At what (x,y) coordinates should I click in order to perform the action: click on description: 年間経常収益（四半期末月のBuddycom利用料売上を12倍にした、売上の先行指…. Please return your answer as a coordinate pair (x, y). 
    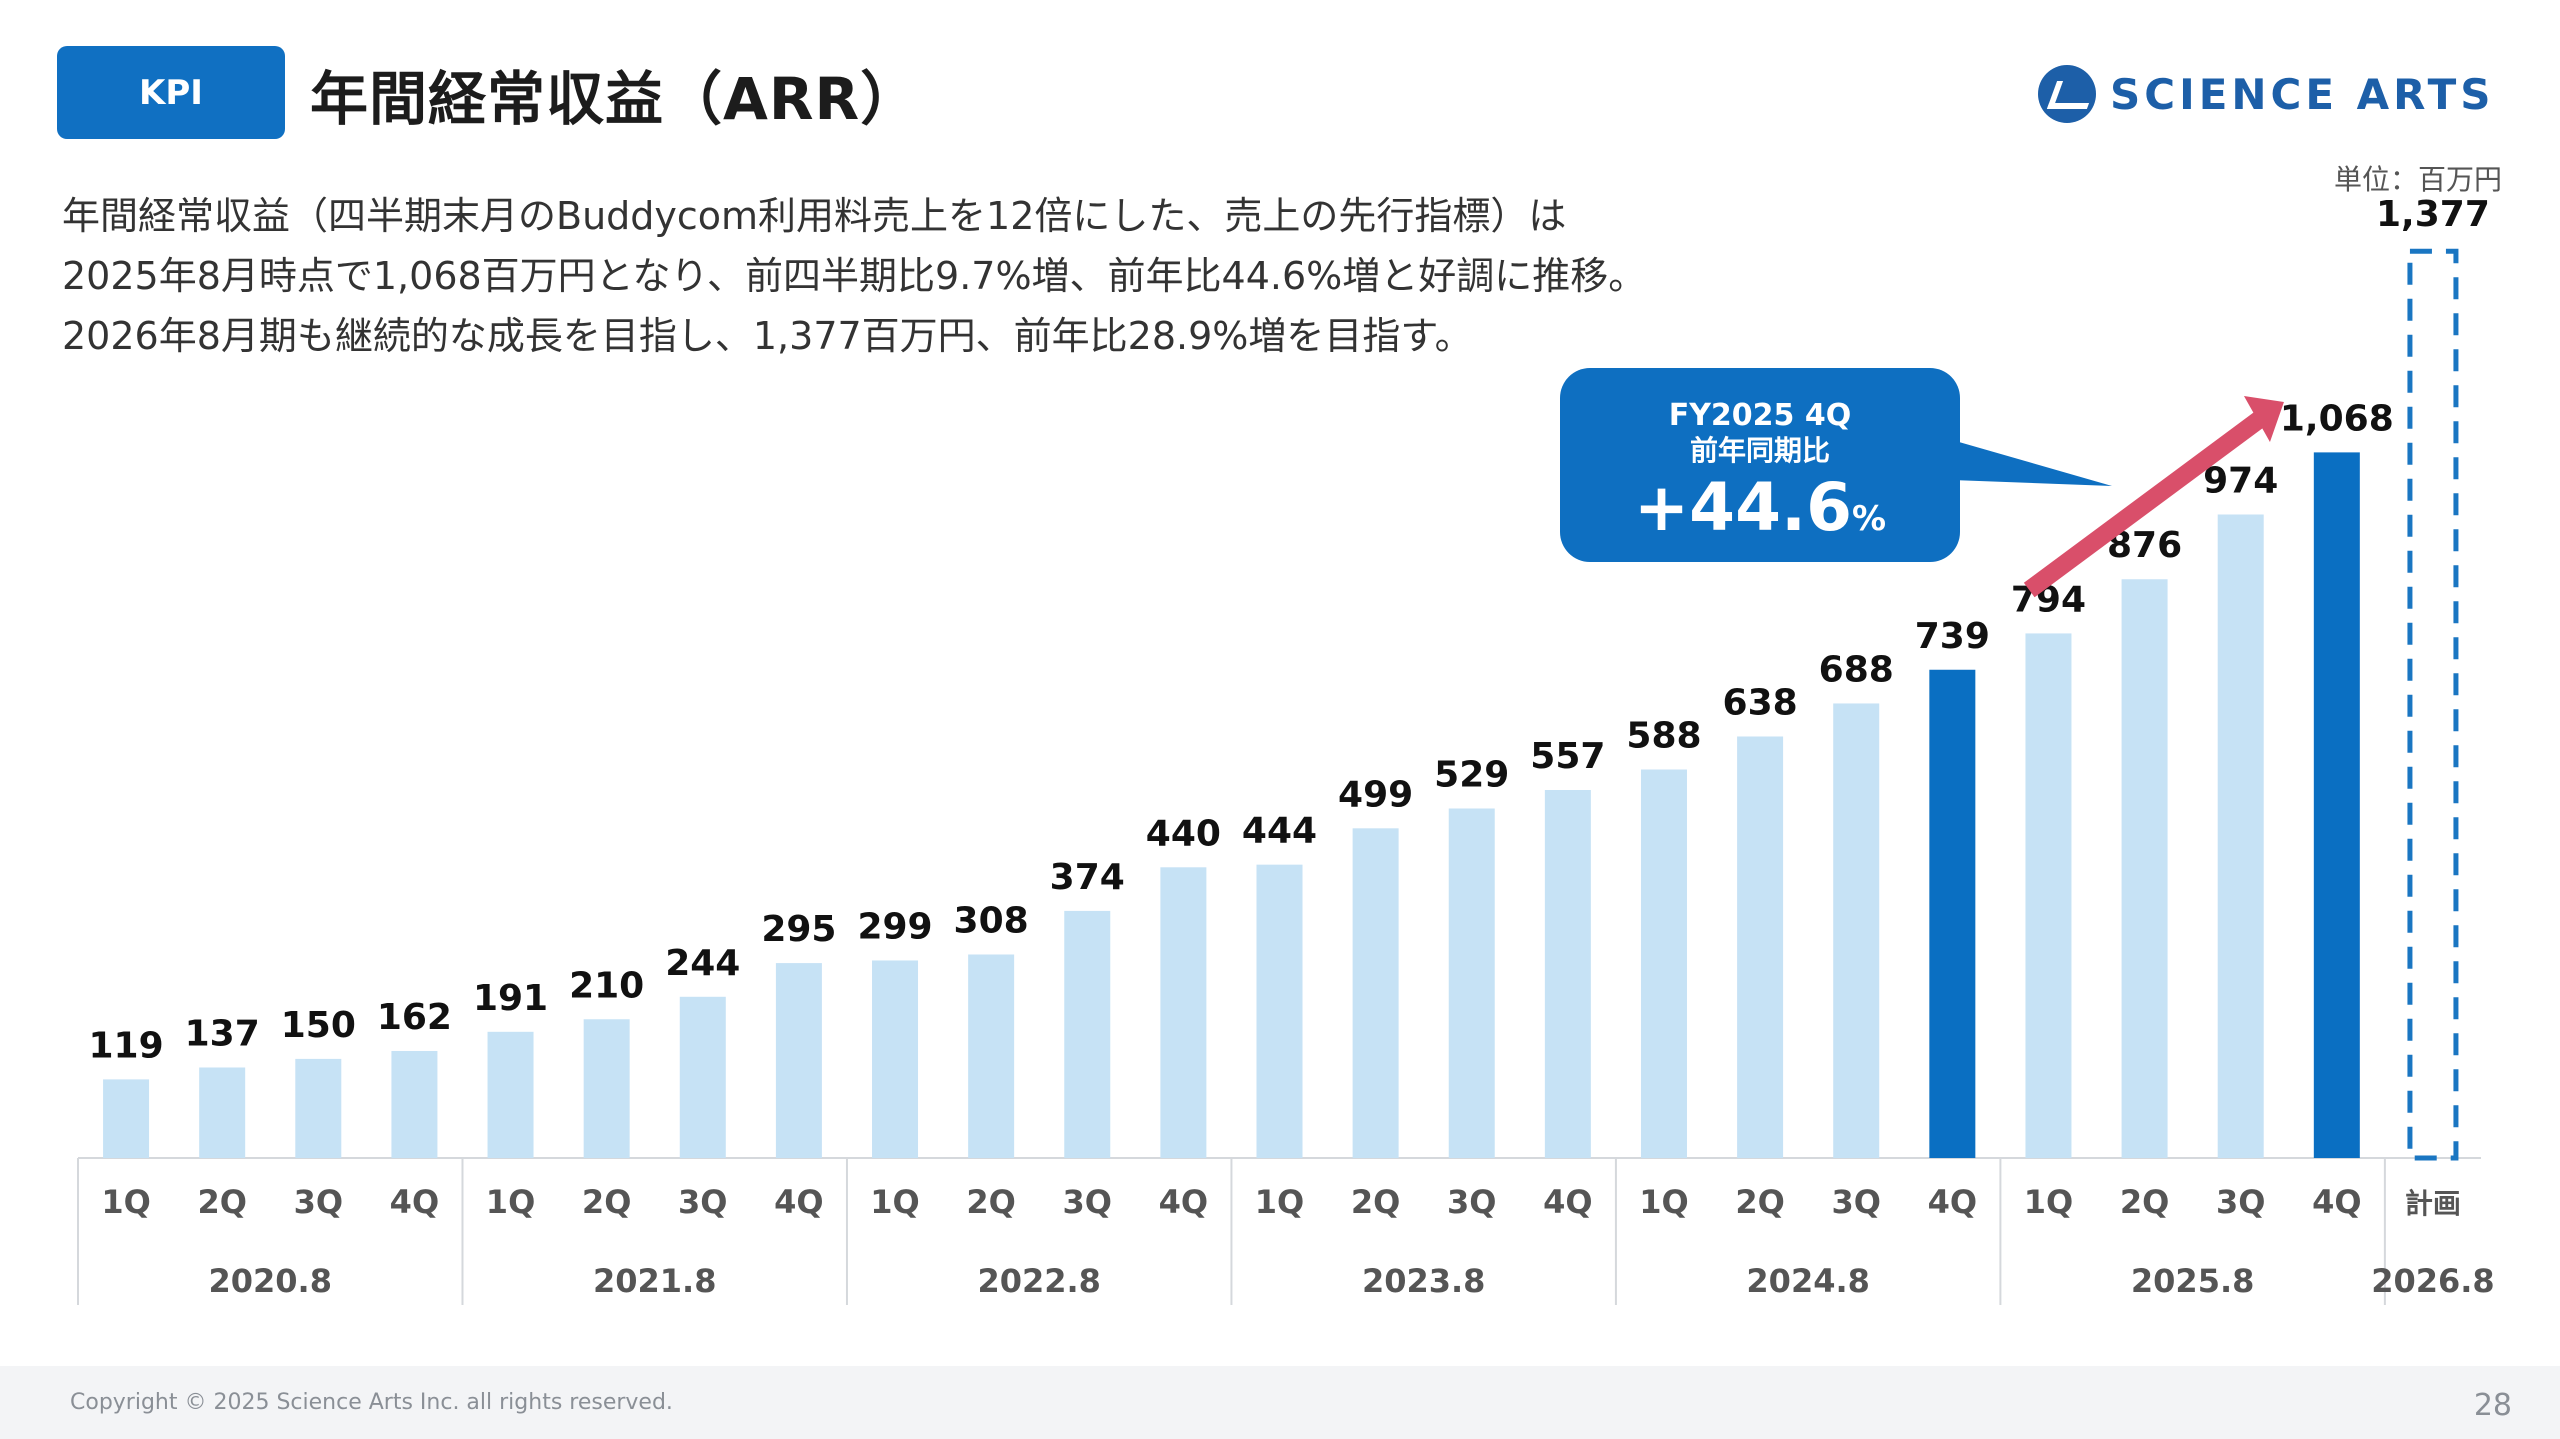
    Looking at the image, I should click on (854, 276).